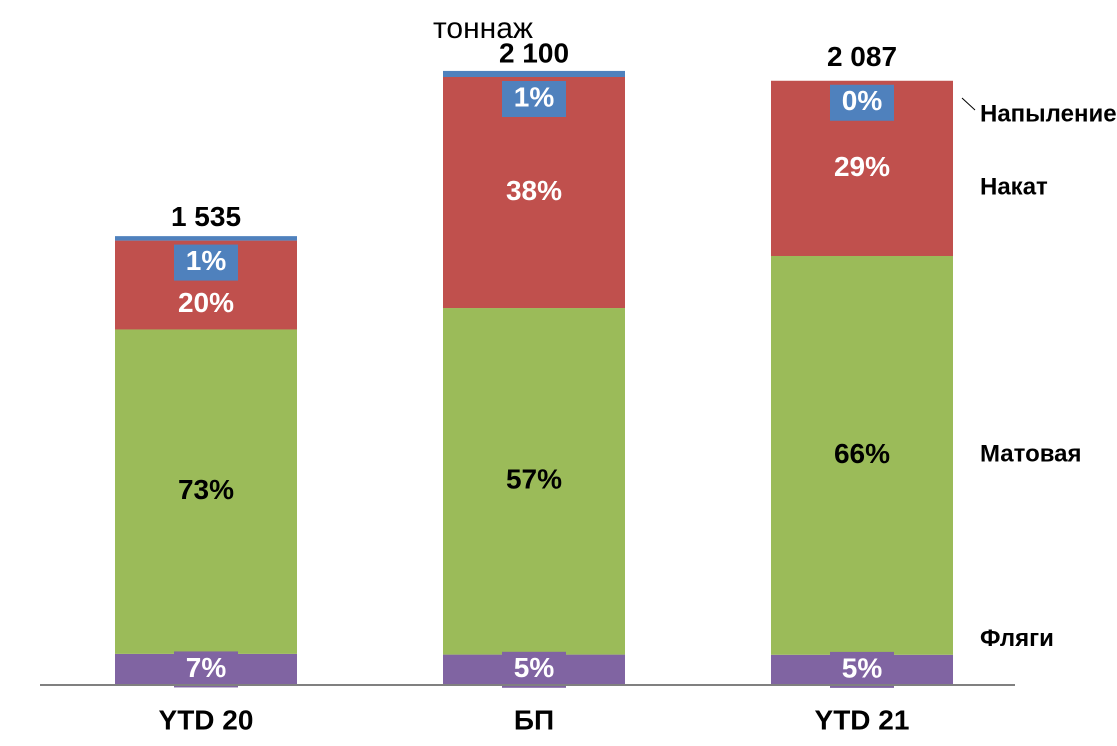 This screenshot has width=1117, height=746. Describe the element at coordinates (862, 719) in the screenshot. I see `x-tick-label: YTD 21` at that location.